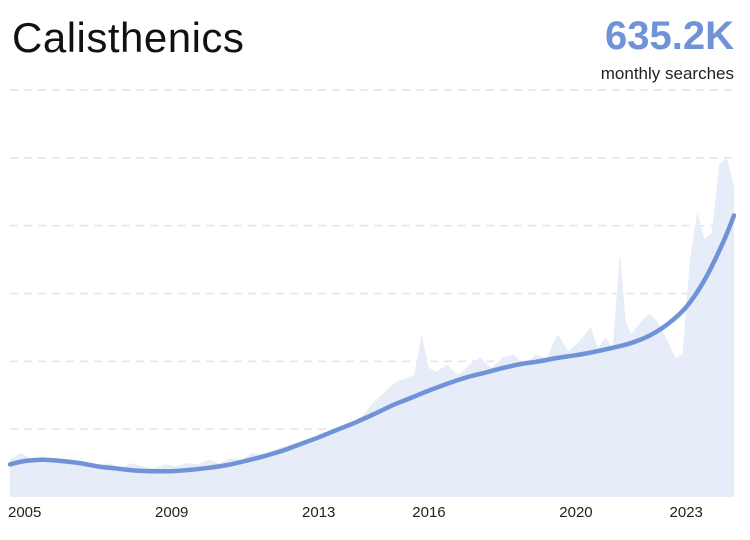 This screenshot has width=750, height=540. Describe the element at coordinates (24, 512) in the screenshot. I see `x-tick-label-2005: 2005` at that location.